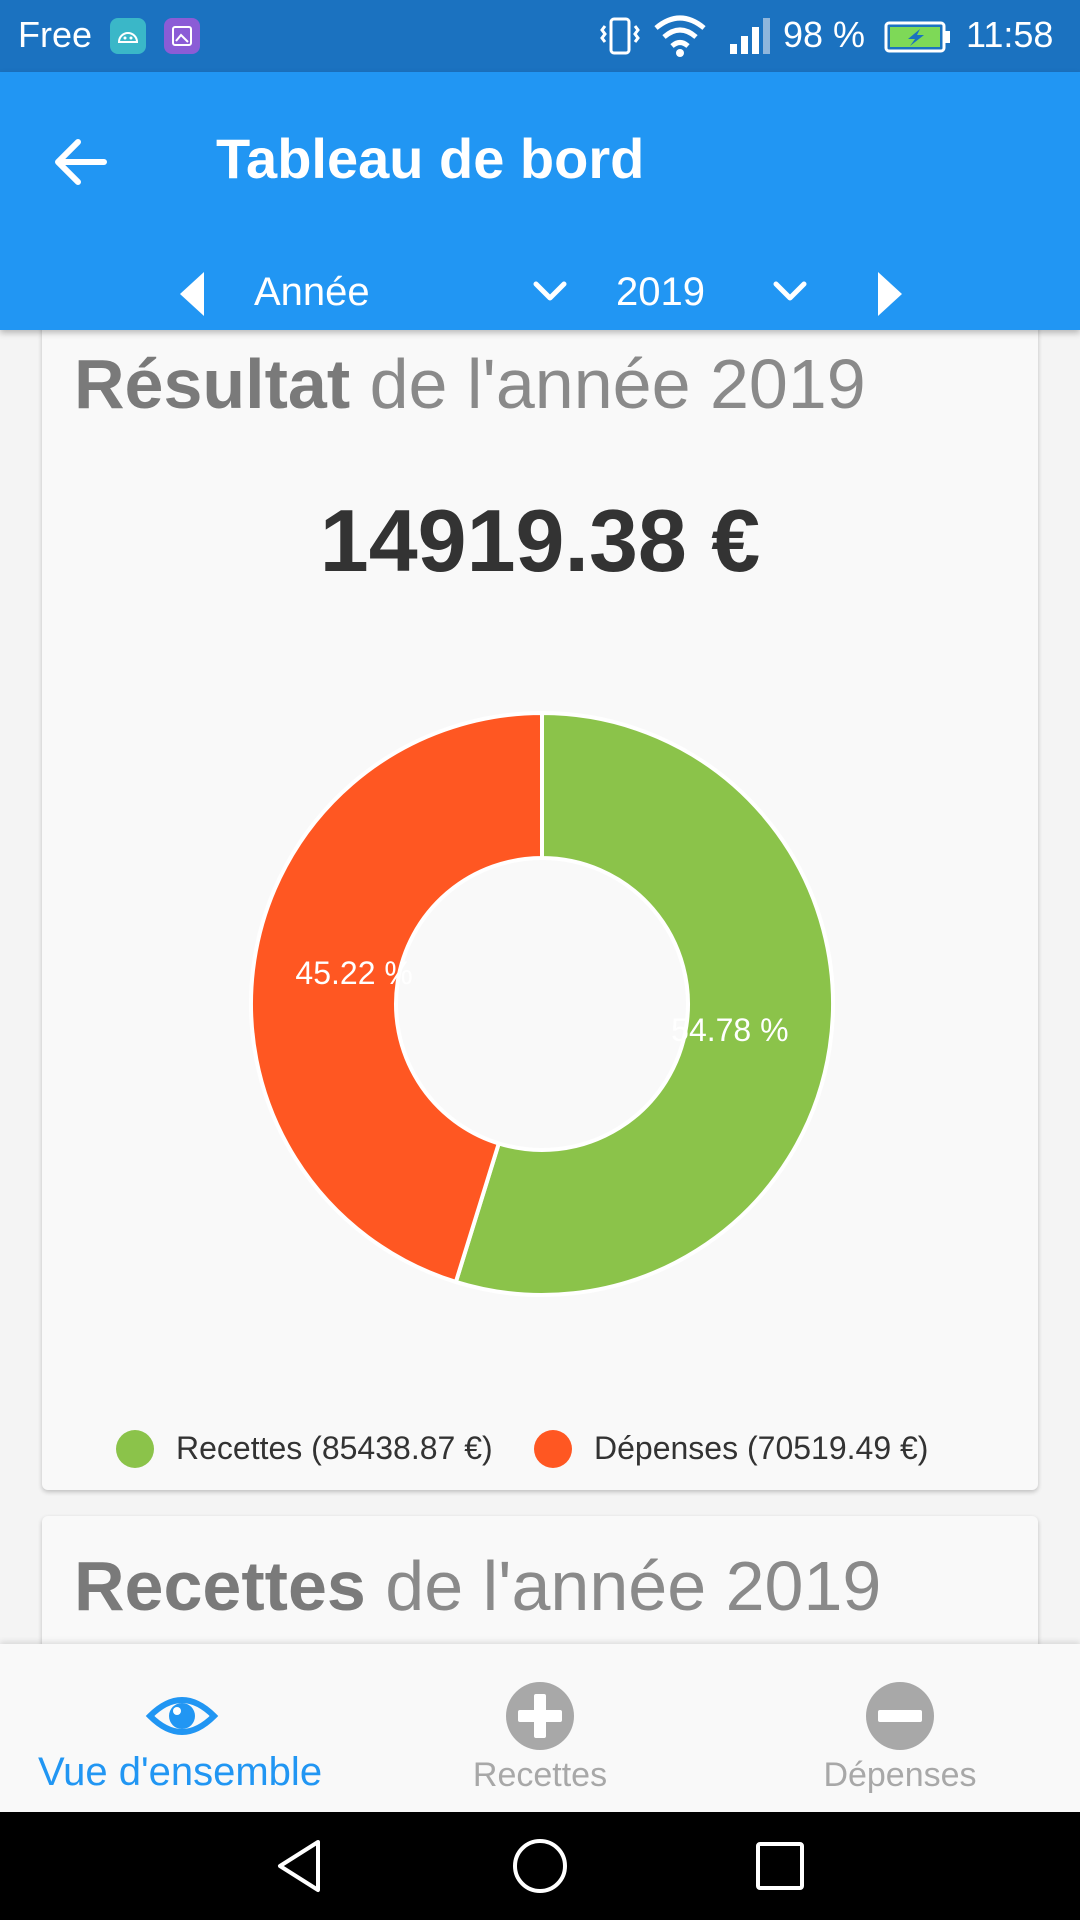 This screenshot has width=1080, height=1920. What do you see at coordinates (644, 1003) in the screenshot?
I see `donut-slice-recettes` at bounding box center [644, 1003].